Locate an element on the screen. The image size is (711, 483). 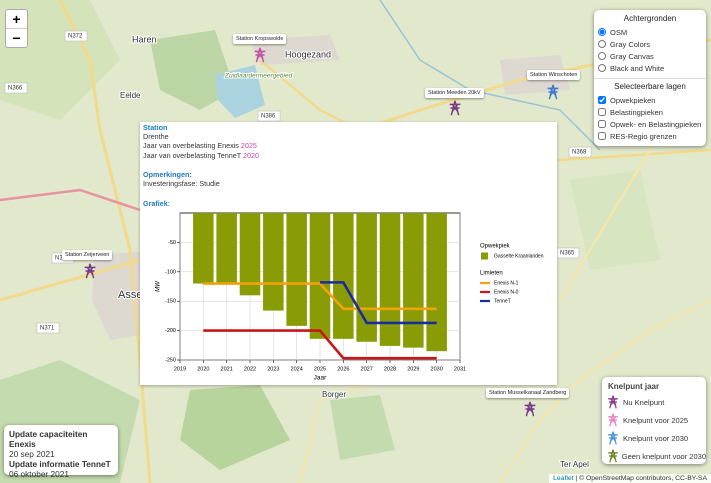
popup-heading: Station is located at coordinates (155, 127).